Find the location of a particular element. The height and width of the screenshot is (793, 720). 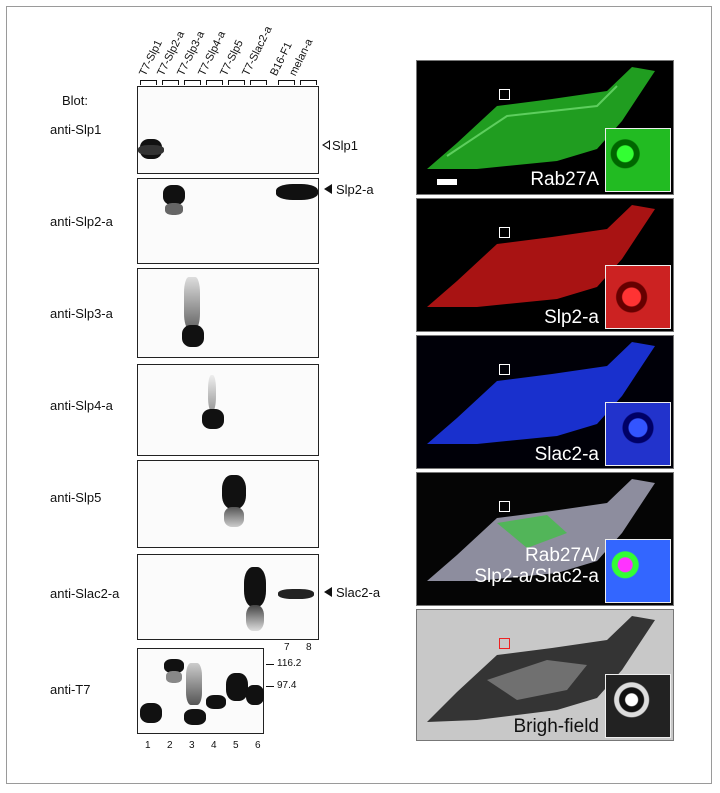

blot-header: Blot: is located at coordinates (75, 100).